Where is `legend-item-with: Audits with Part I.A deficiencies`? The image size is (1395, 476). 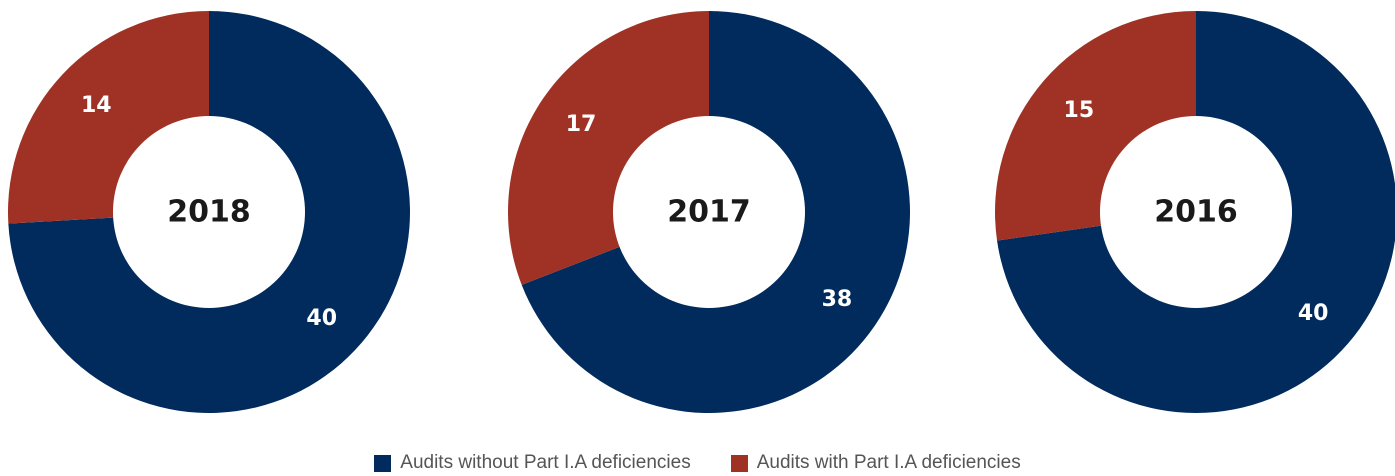 legend-item-with: Audits with Part I.A deficiencies is located at coordinates (875, 463).